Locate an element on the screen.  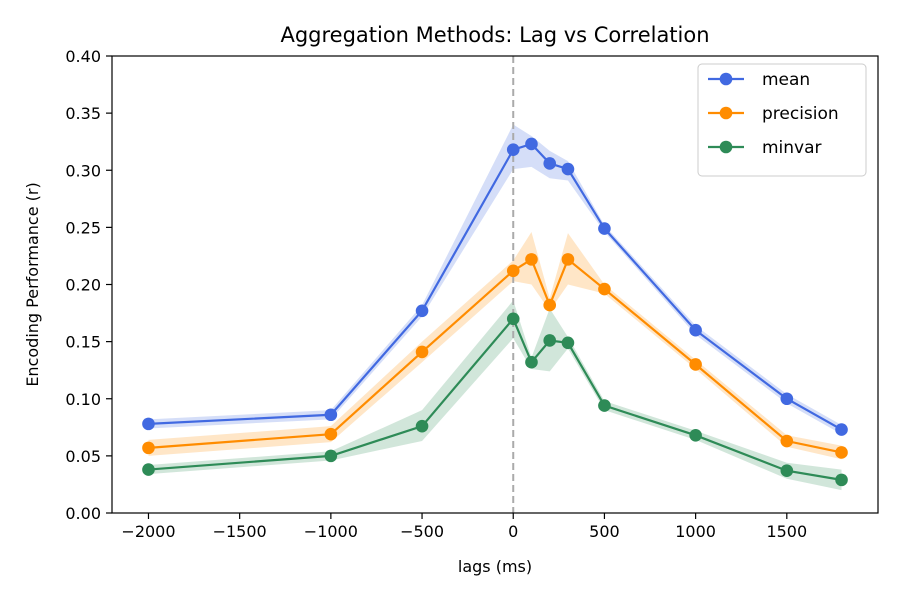
y-tick-label: 0.00 is located at coordinates (83, 513).